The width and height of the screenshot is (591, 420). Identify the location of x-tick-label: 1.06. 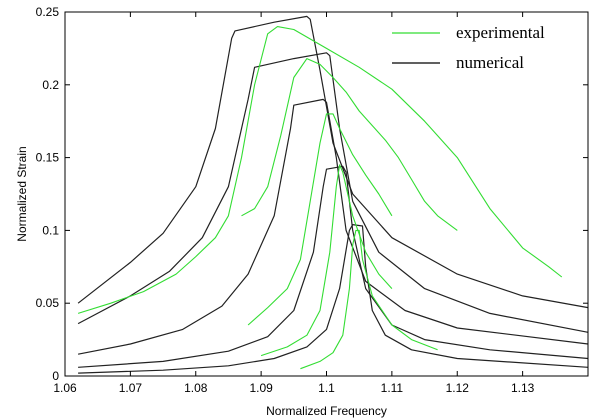
(65, 388).